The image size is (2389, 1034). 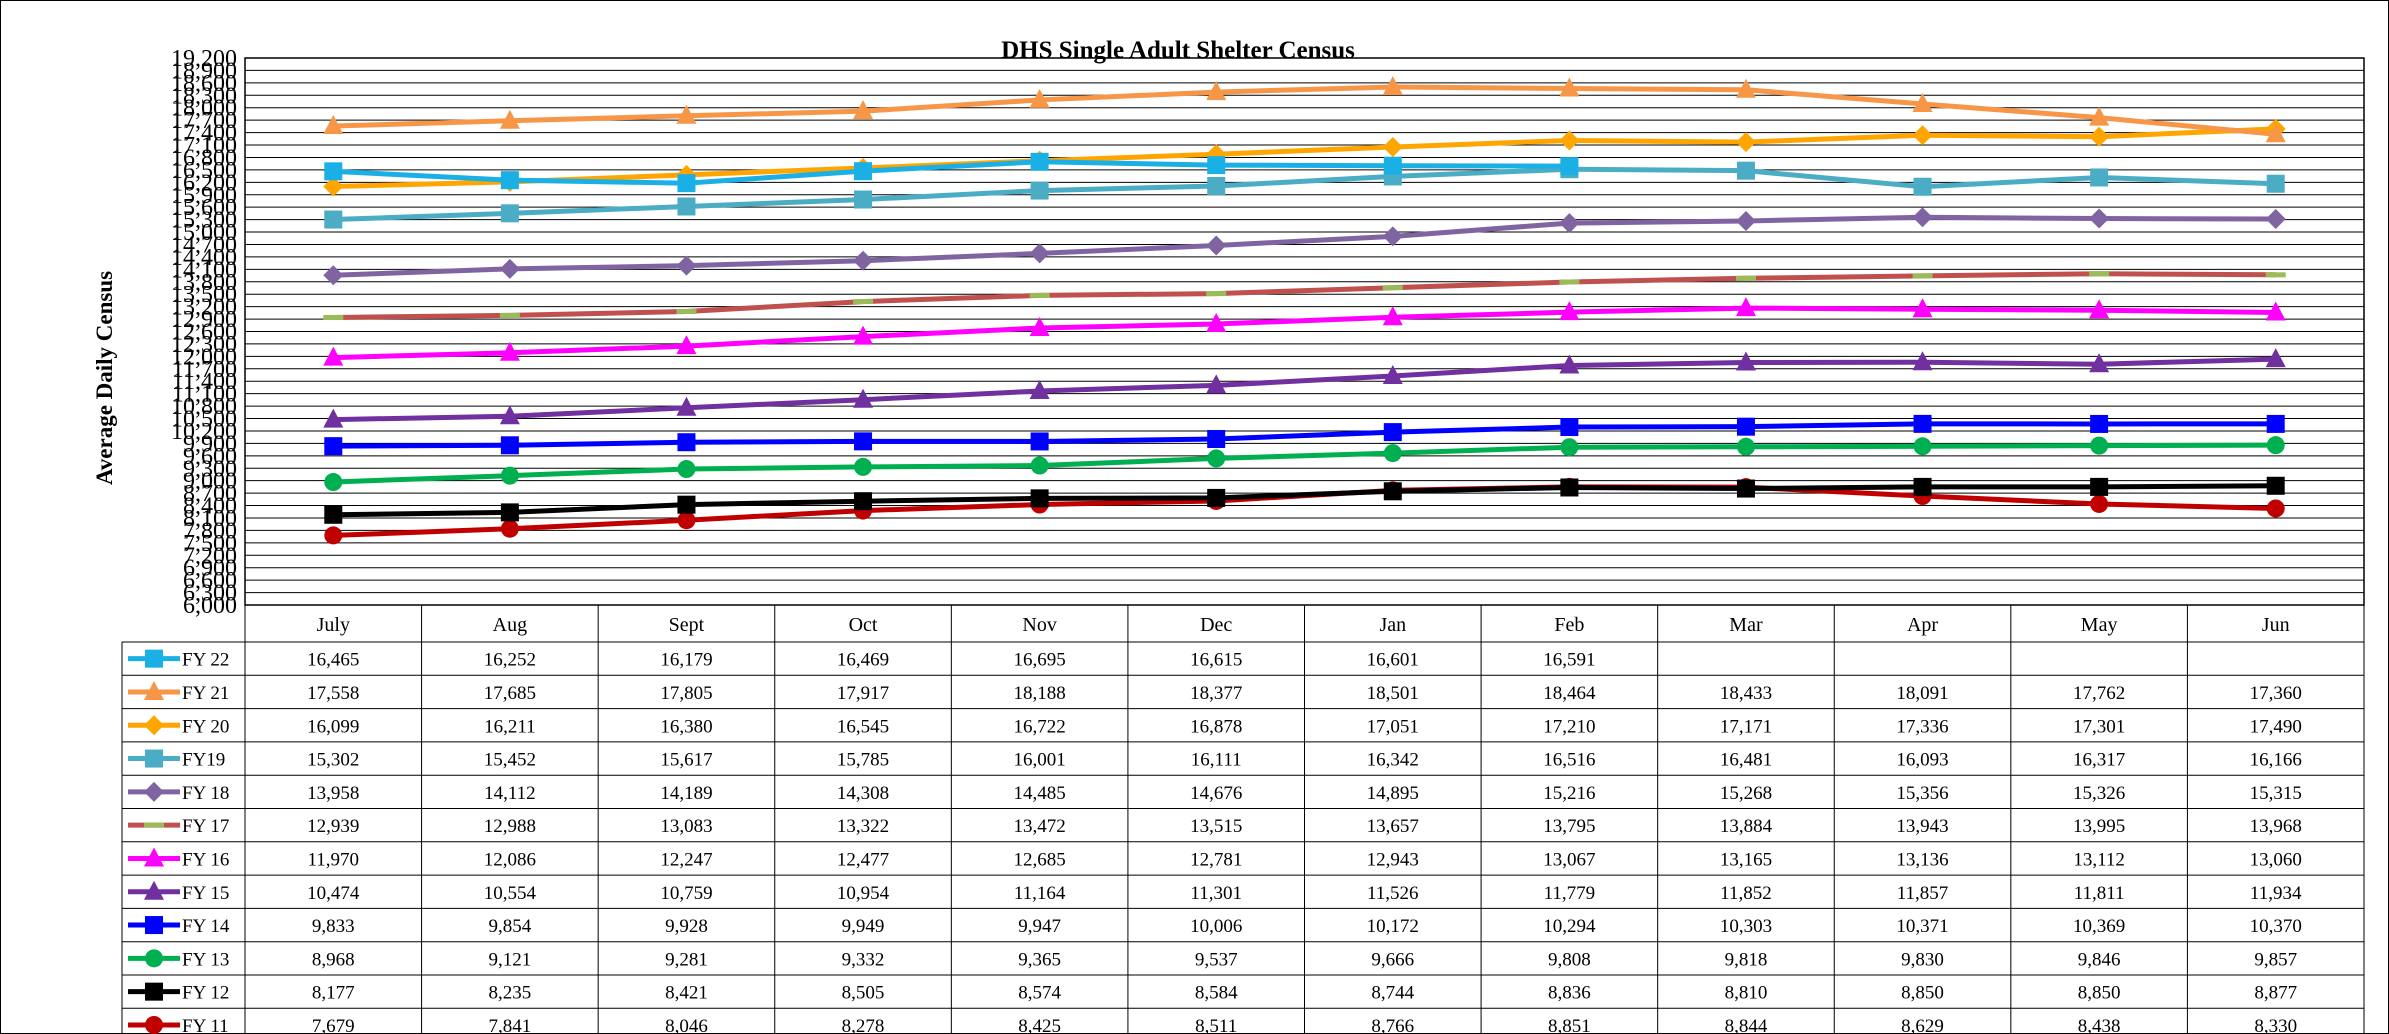 I want to click on category-label-mar: Mar, so click(x=1746, y=625).